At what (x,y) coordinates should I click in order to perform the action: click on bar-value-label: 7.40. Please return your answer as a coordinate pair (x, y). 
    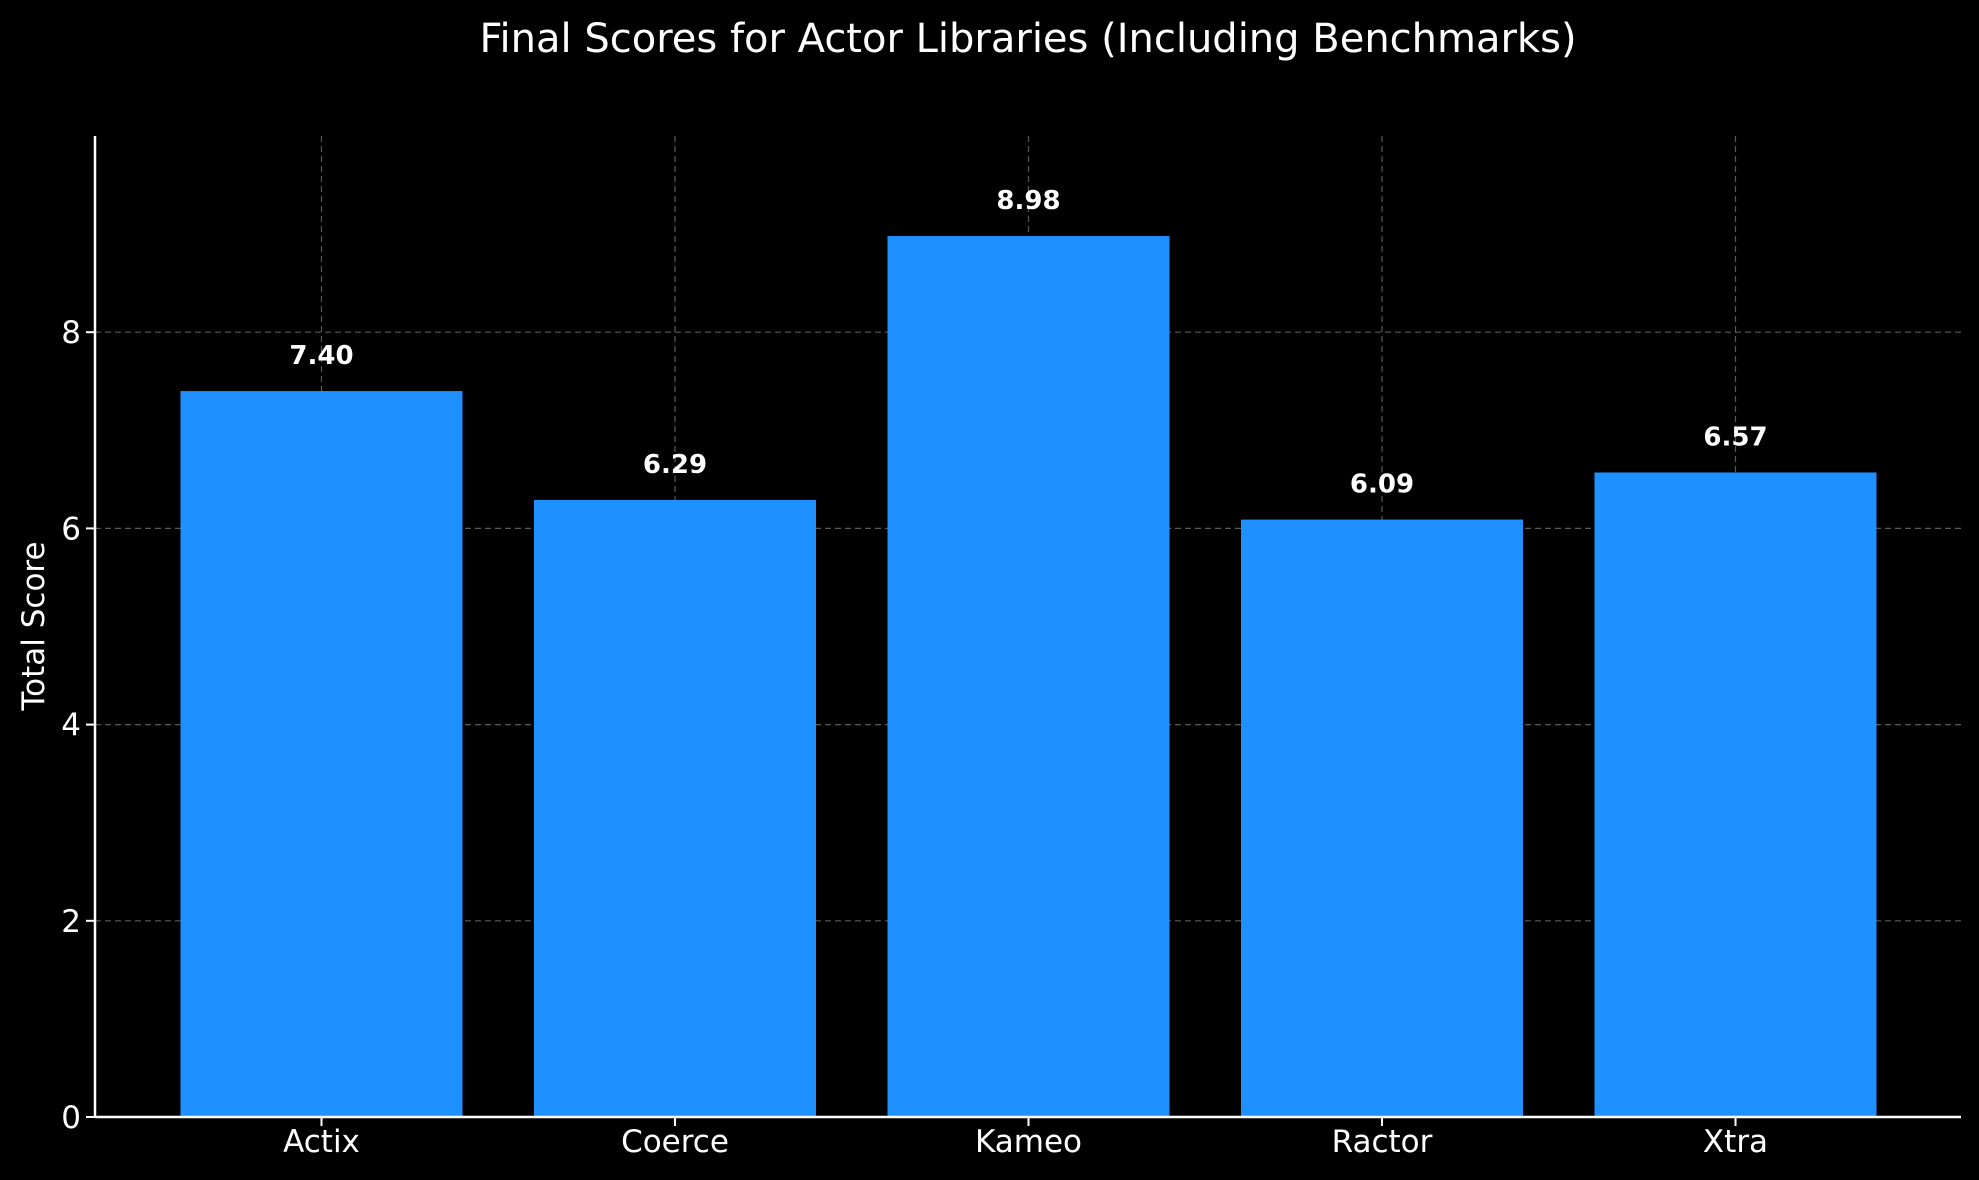
    Looking at the image, I should click on (321, 356).